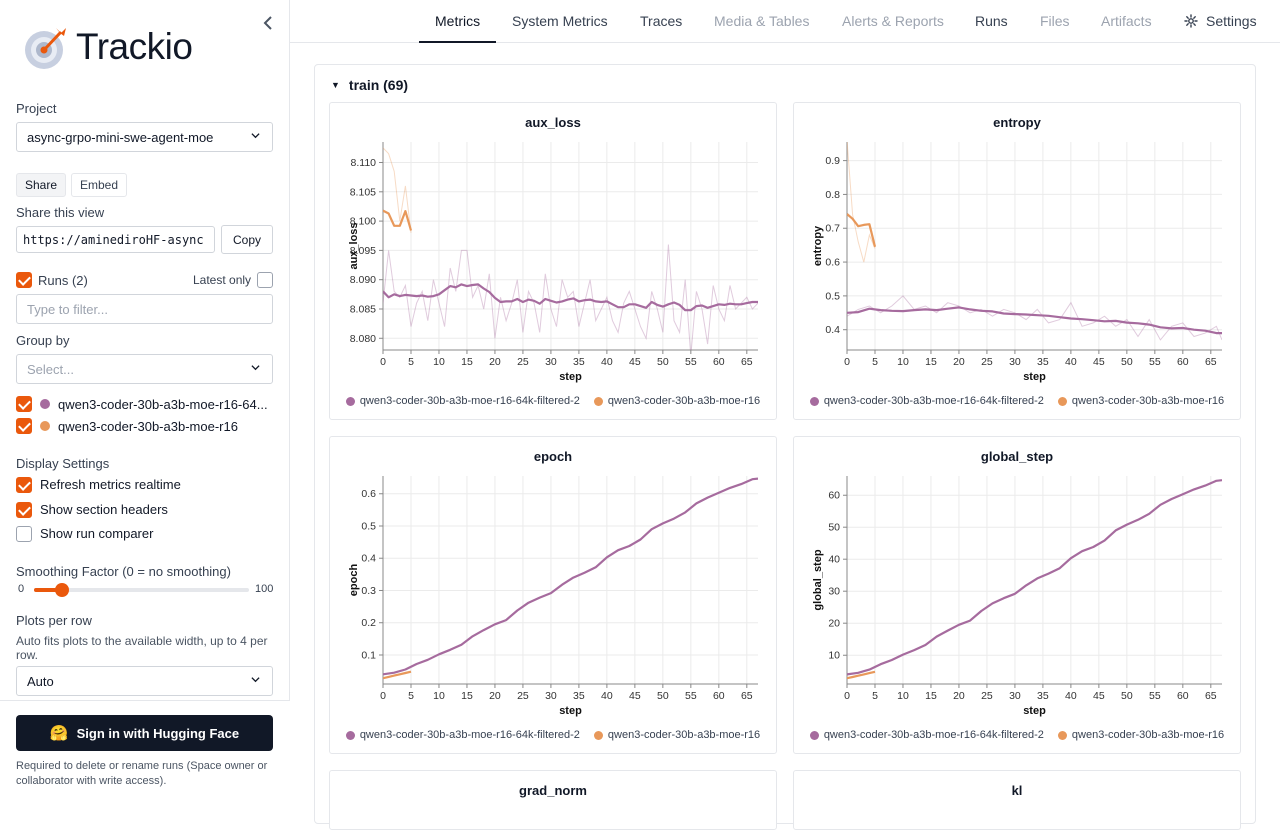  Describe the element at coordinates (148, 426) in the screenshot. I see `run-name-2: qwen3-coder-30b-a3b-moe-r16` at that location.